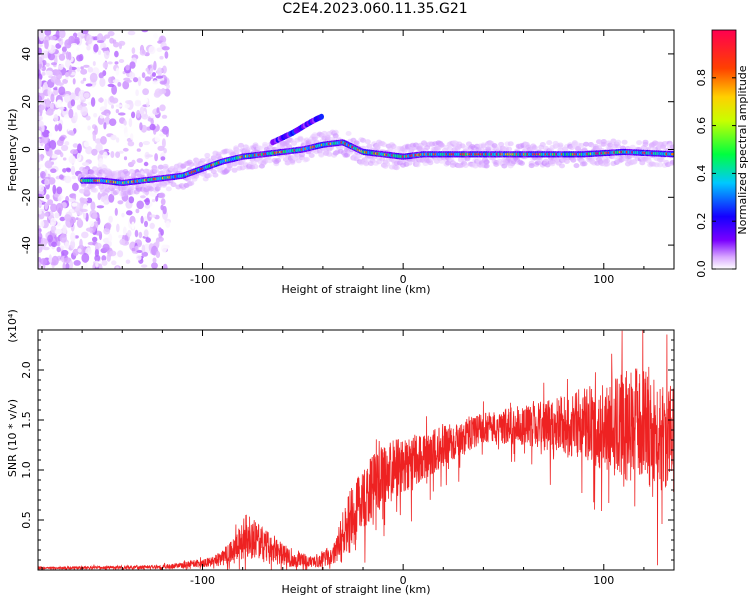 The image size is (750, 600). Describe the element at coordinates (12, 326) in the screenshot. I see `snr-y-scale-label: (x10⁴)` at that location.